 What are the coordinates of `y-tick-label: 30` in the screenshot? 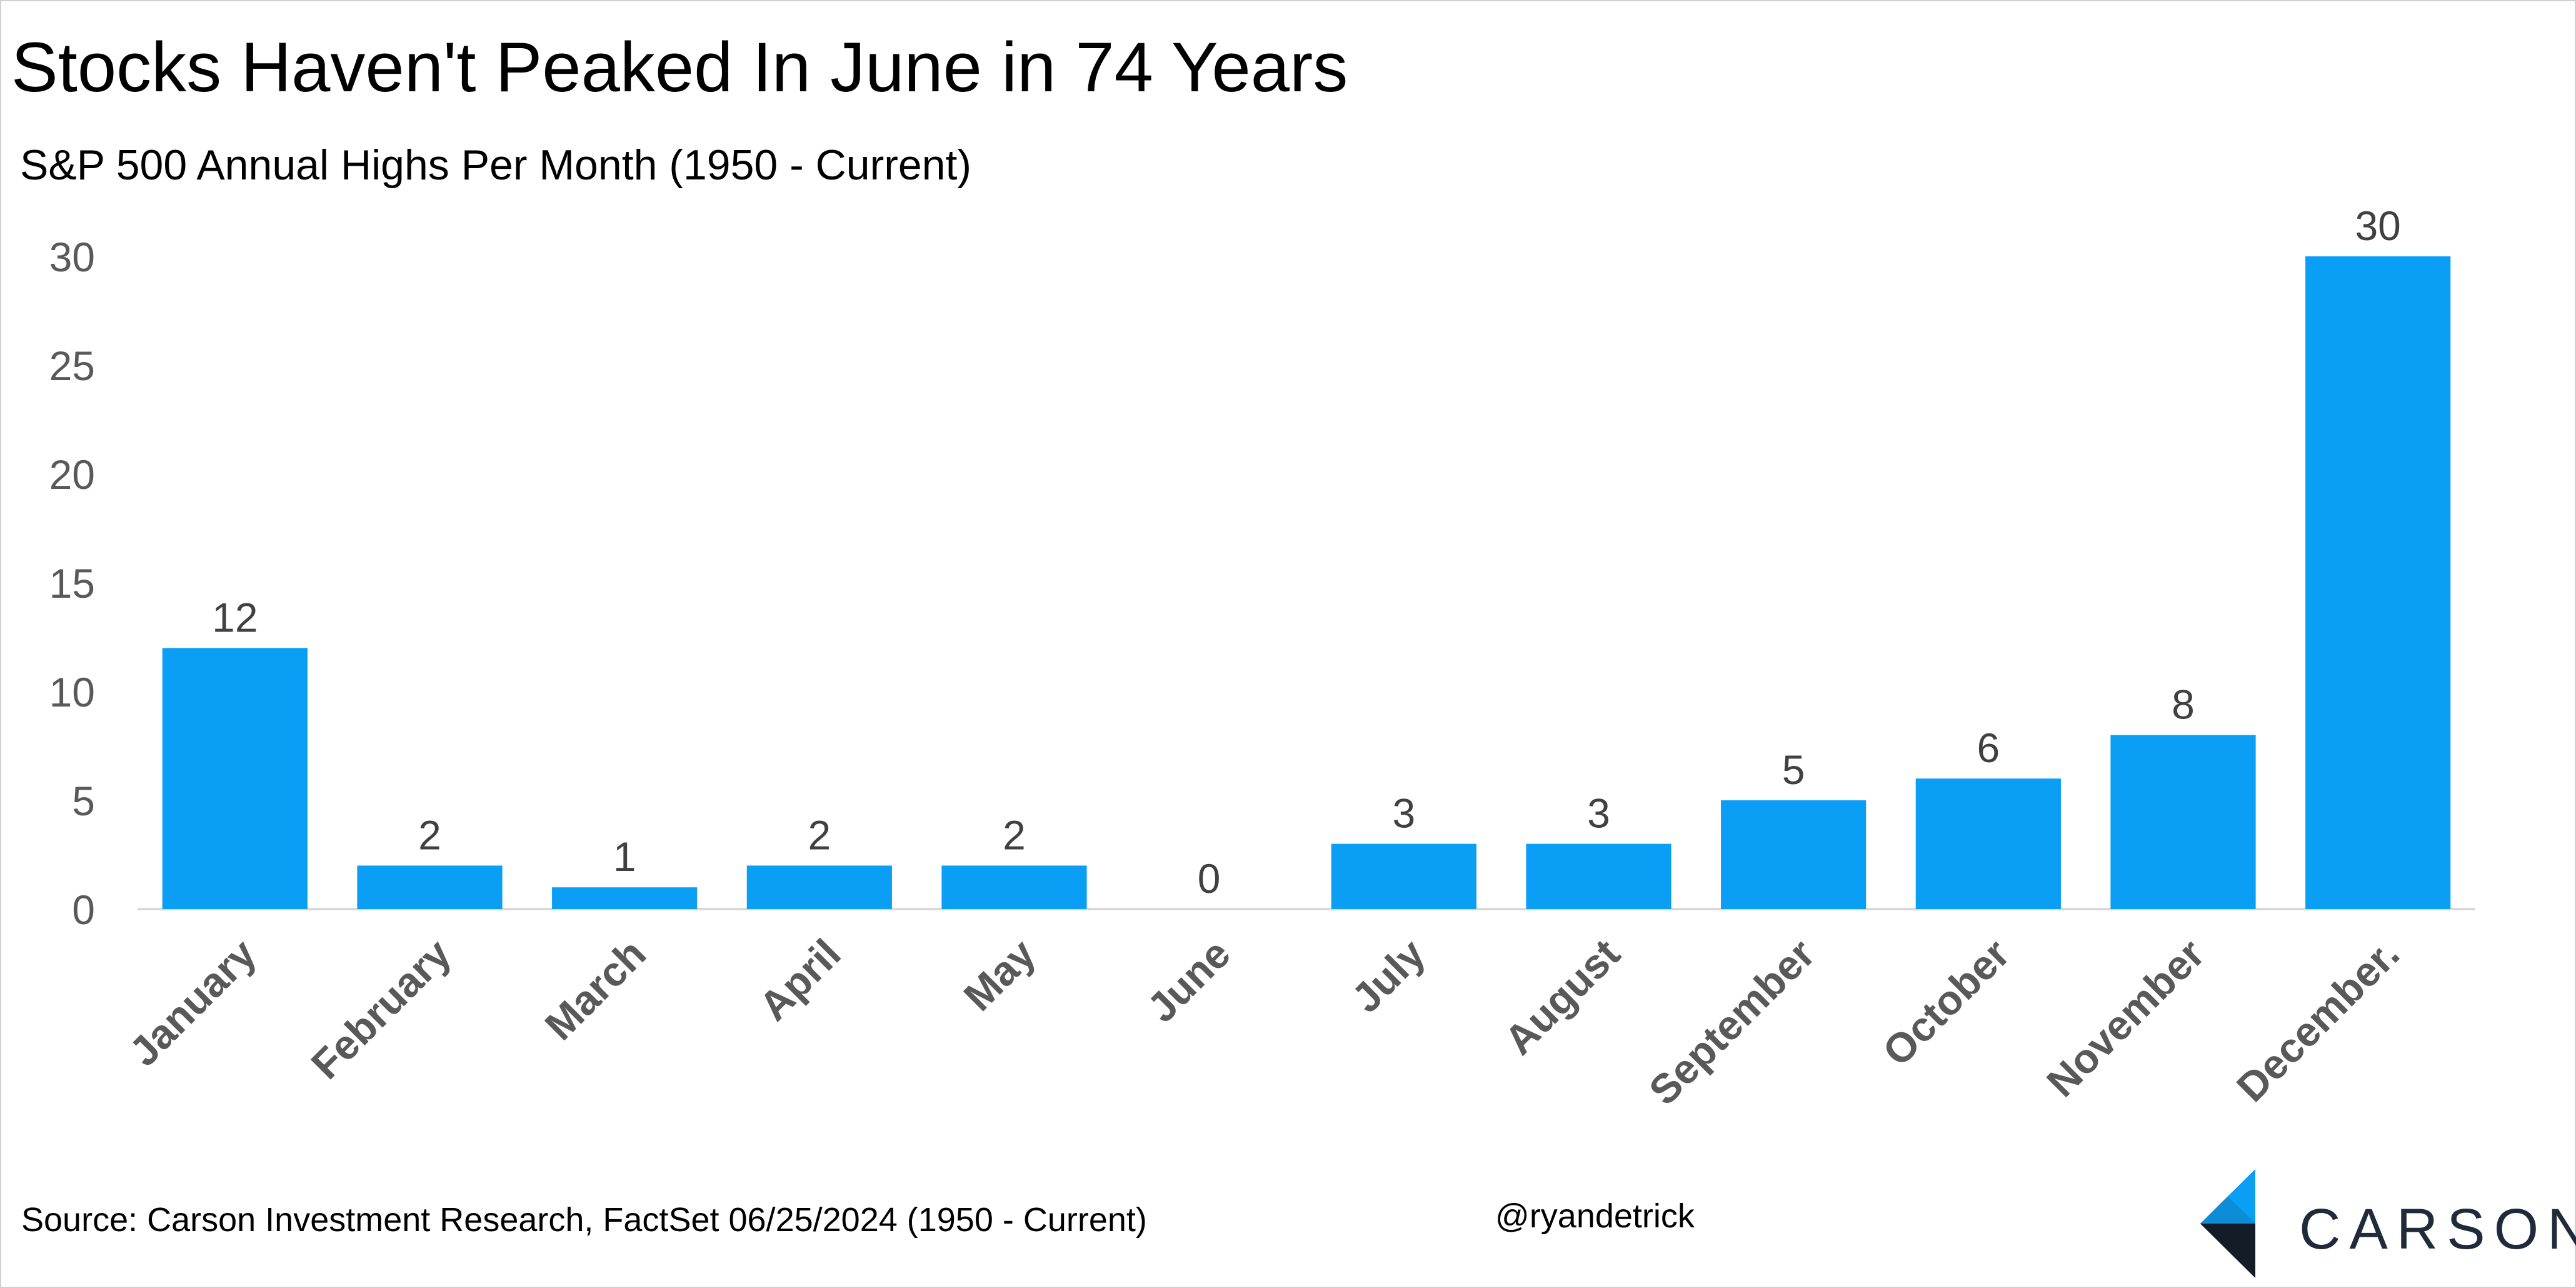 It's located at (72, 257).